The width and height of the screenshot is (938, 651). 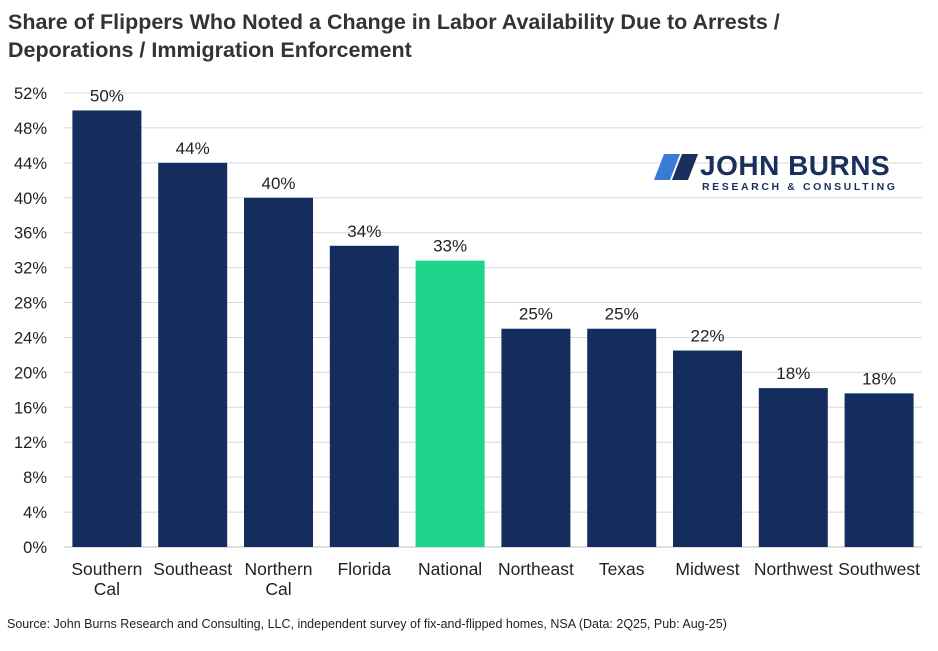 I want to click on y-tick-label: 0%, so click(x=35, y=548).